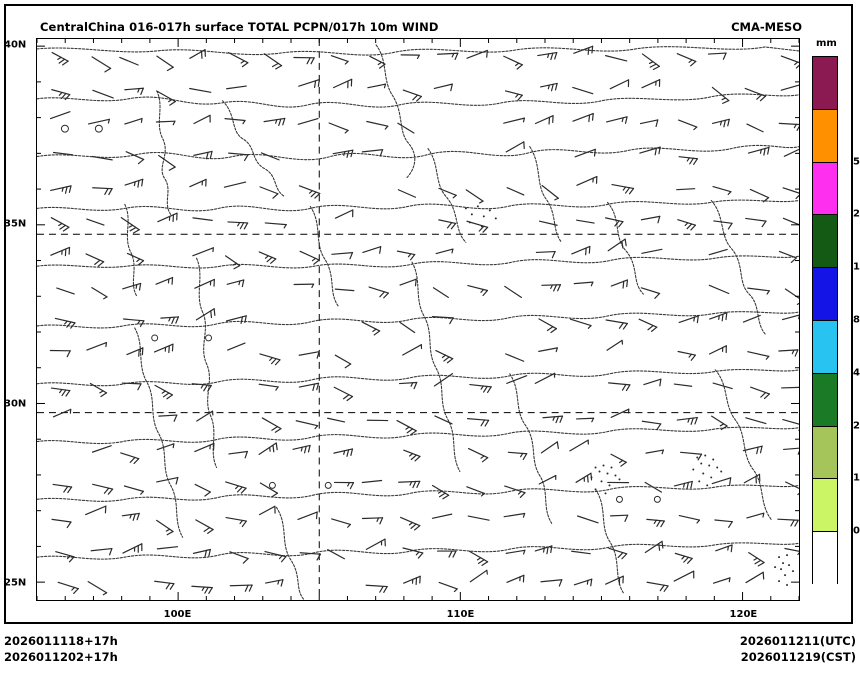 The width and height of the screenshot is (860, 674). What do you see at coordinates (836, 320) in the screenshot?
I see `colorbar: 0.1 1 2 4 8 10 20 50` at bounding box center [836, 320].